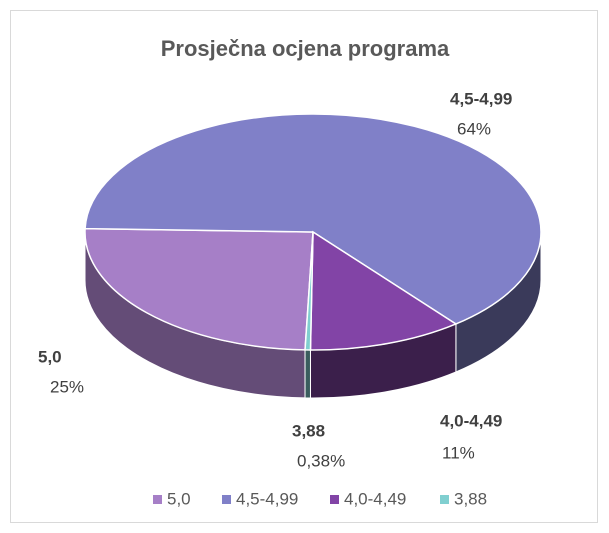 The width and height of the screenshot is (609, 533). I want to click on data-label-name: 3,88, so click(308, 430).